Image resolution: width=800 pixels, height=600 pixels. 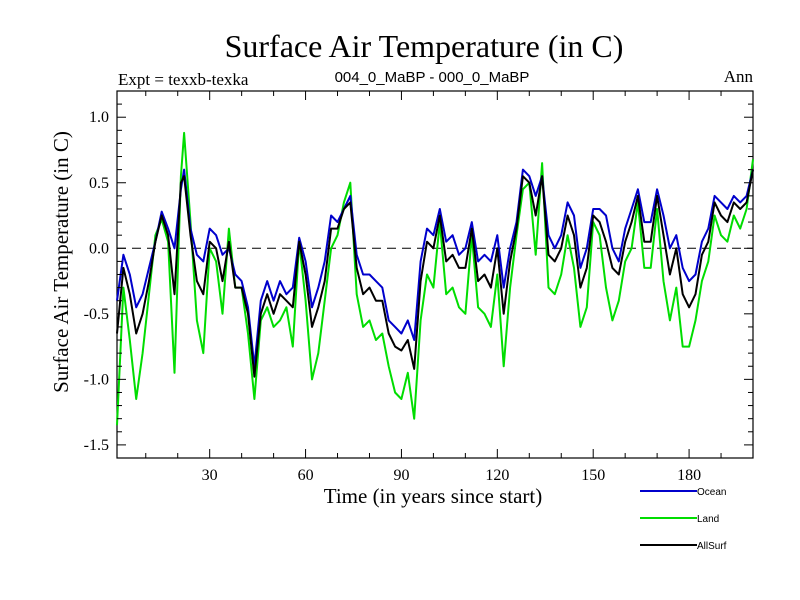 I want to click on x-tick-labels: 30 60 90 120 150 180, so click(x=451, y=475).